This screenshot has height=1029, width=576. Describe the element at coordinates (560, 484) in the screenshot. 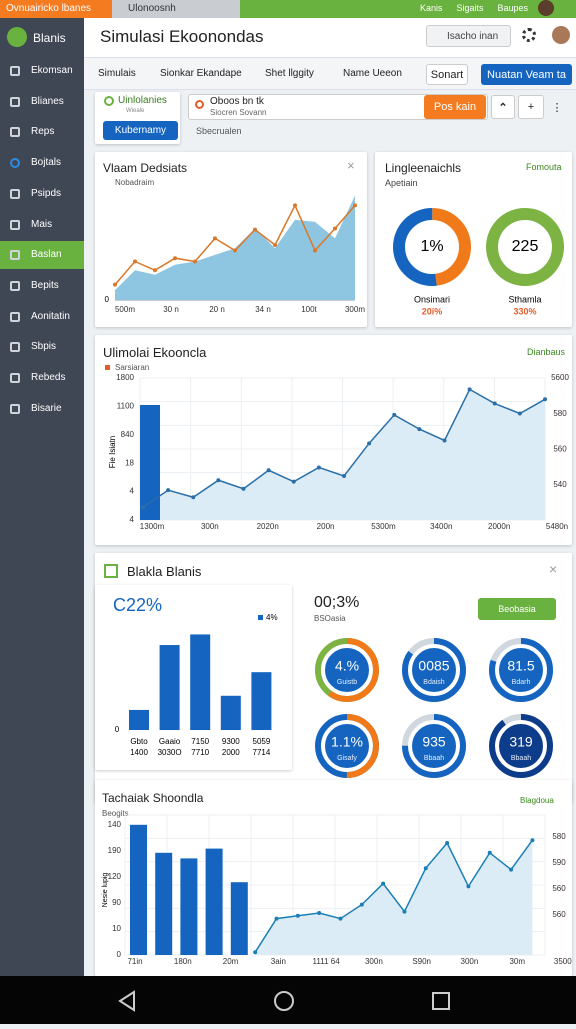

I see `y-label: 540` at that location.